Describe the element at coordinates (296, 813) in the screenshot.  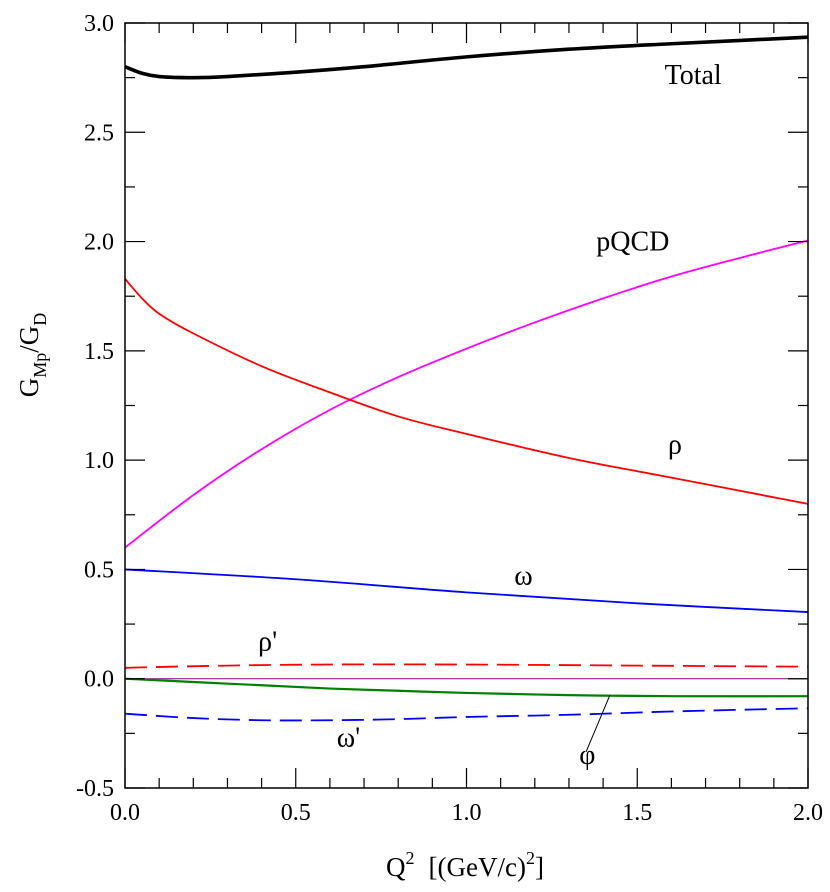
I see `x-tick-label: 0.5` at that location.